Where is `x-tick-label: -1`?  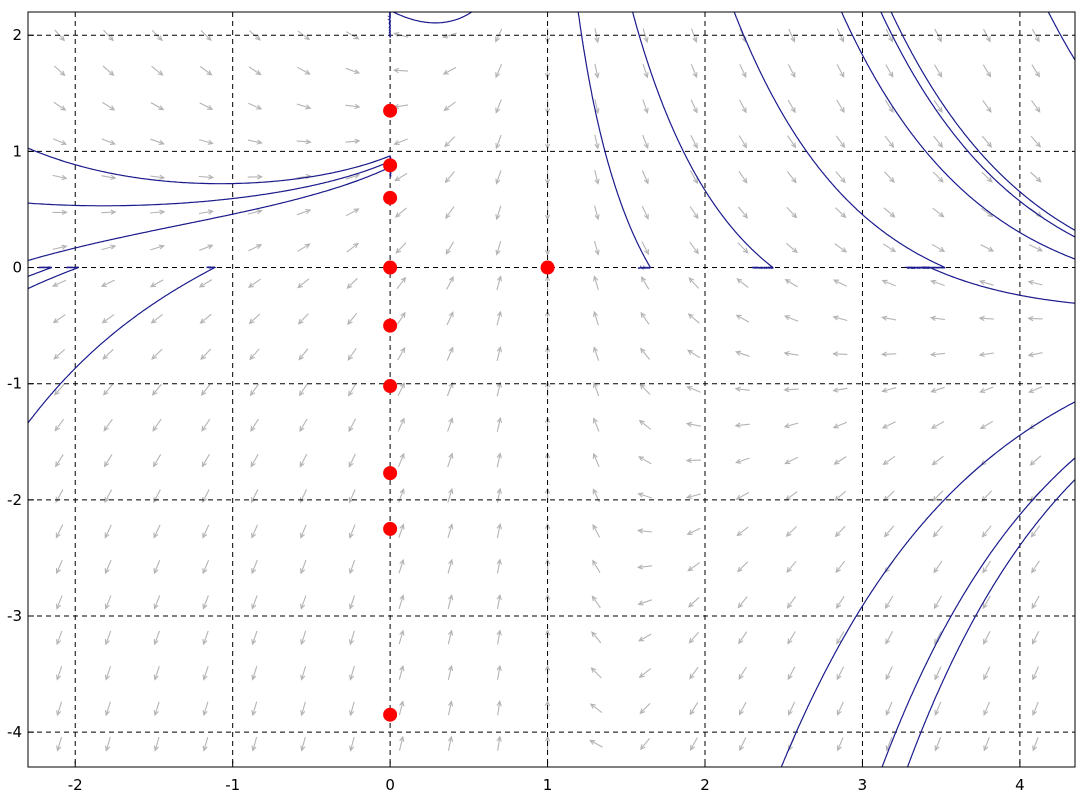
x-tick-label: -1 is located at coordinates (232, 785).